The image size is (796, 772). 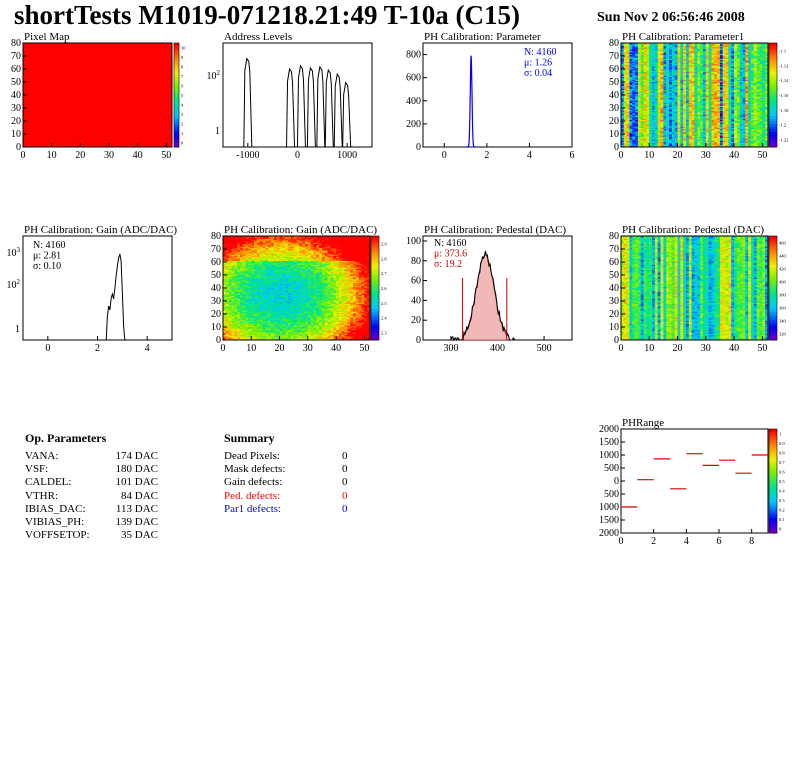 What do you see at coordinates (783, 140) in the screenshot?
I see `ph-param1-colorbar-label: -1.22` at bounding box center [783, 140].